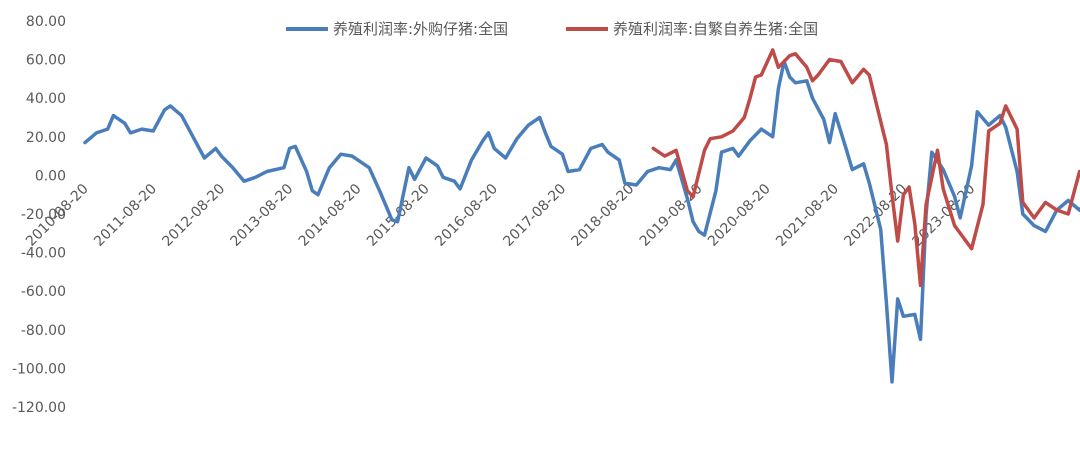  Describe the element at coordinates (715, 29) in the screenshot. I see `legend-label-series-2: 养殖利润率:自繁自养生猪:全国` at that location.